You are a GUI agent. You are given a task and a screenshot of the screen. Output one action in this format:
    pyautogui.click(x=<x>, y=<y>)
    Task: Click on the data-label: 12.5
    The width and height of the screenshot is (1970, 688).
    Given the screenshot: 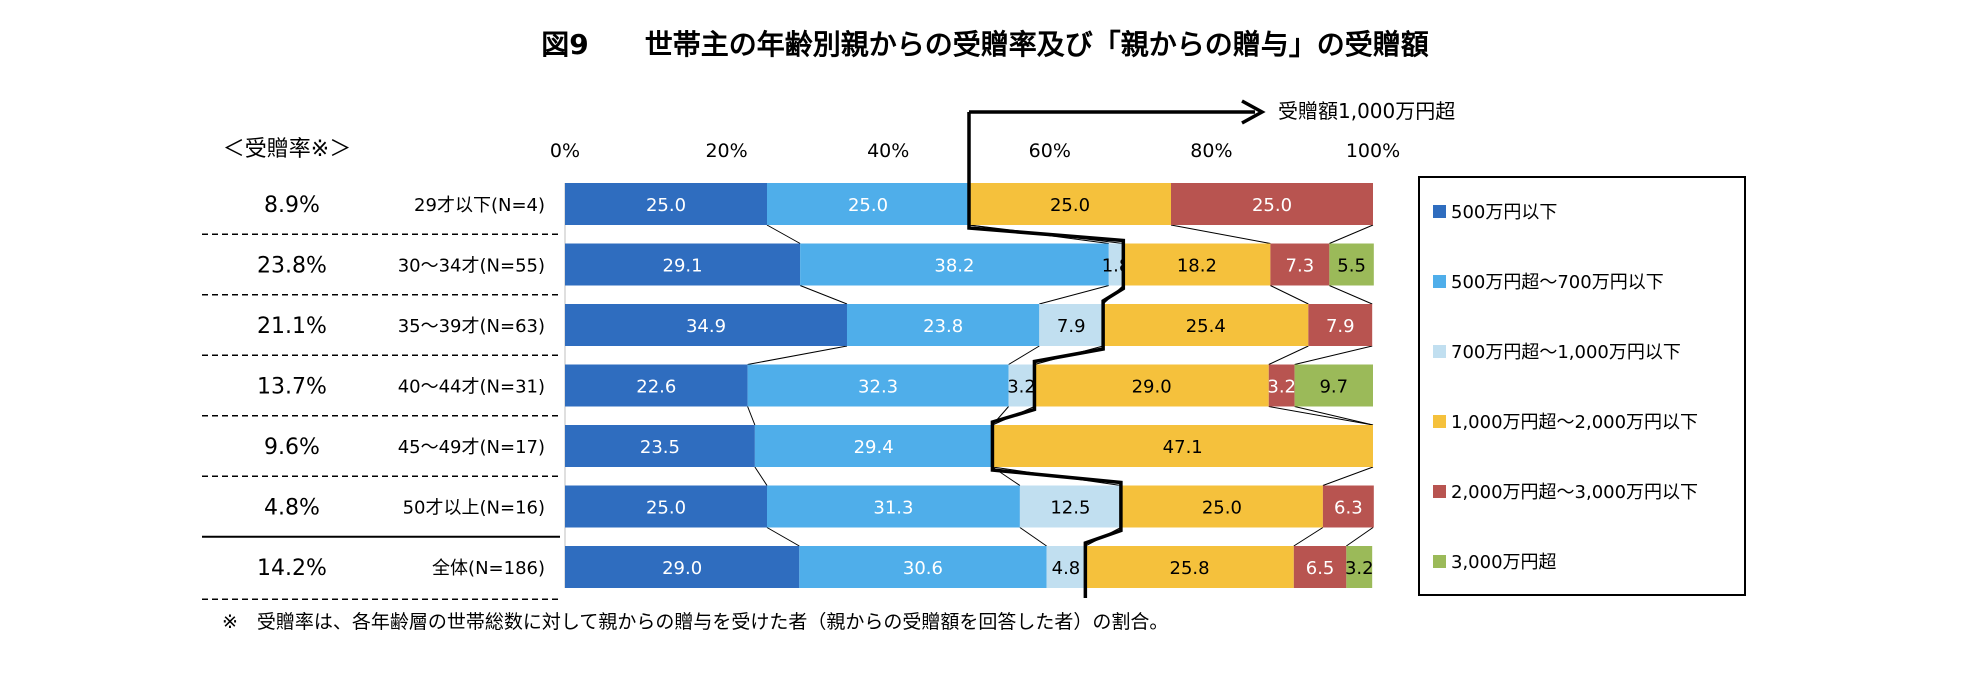 What is the action you would take?
    pyautogui.click(x=1070, y=508)
    